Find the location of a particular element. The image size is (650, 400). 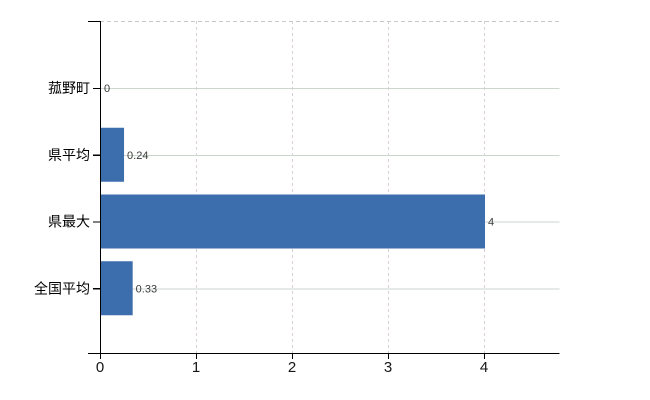

value-label: 0.33 is located at coordinates (146, 289).